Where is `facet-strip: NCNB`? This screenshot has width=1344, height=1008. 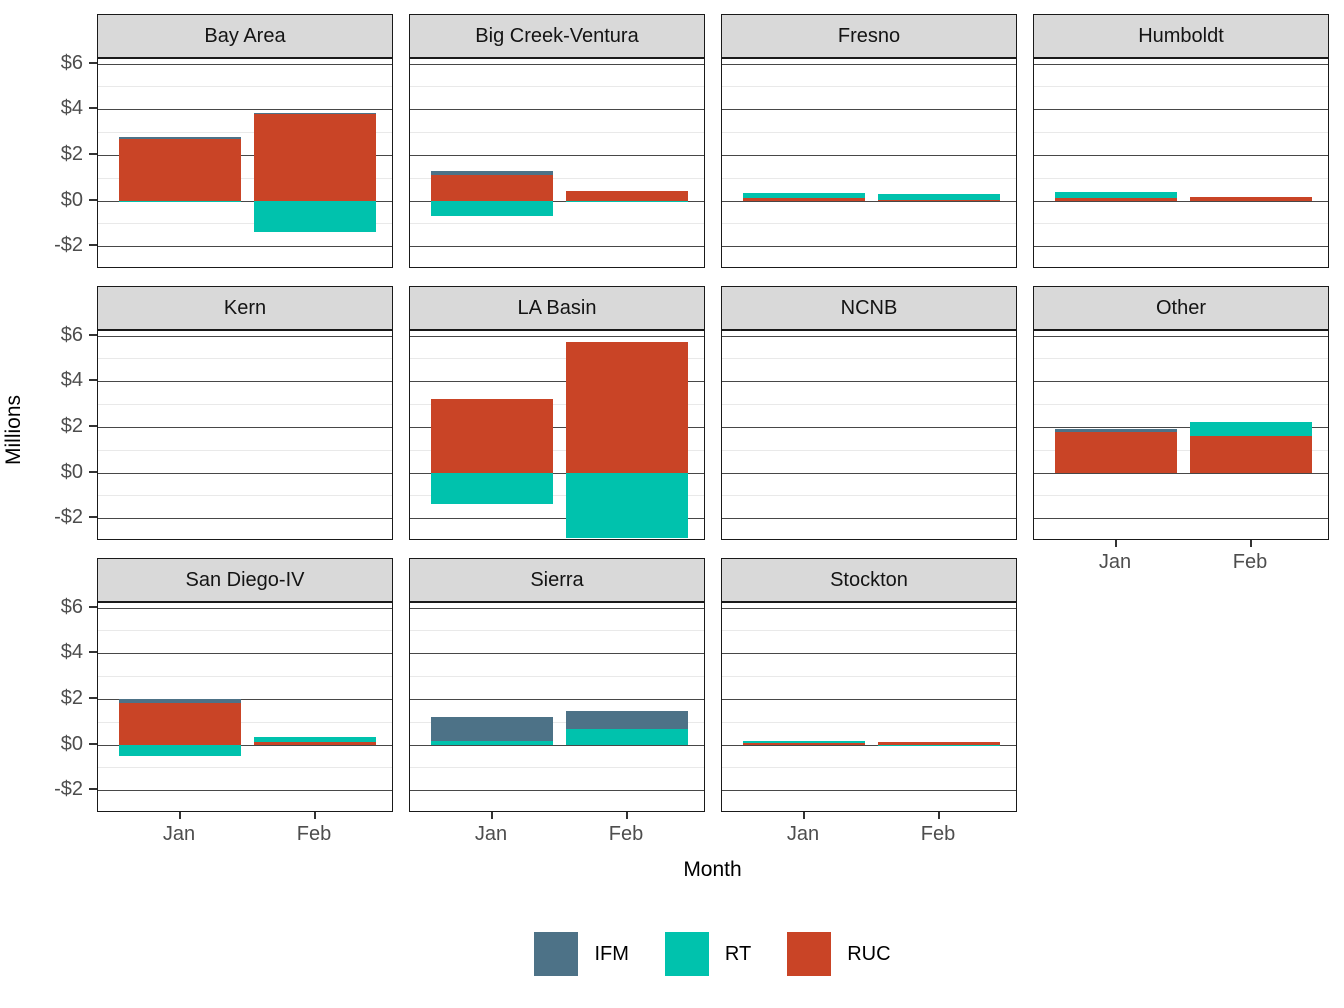
facet-strip: NCNB is located at coordinates (869, 308).